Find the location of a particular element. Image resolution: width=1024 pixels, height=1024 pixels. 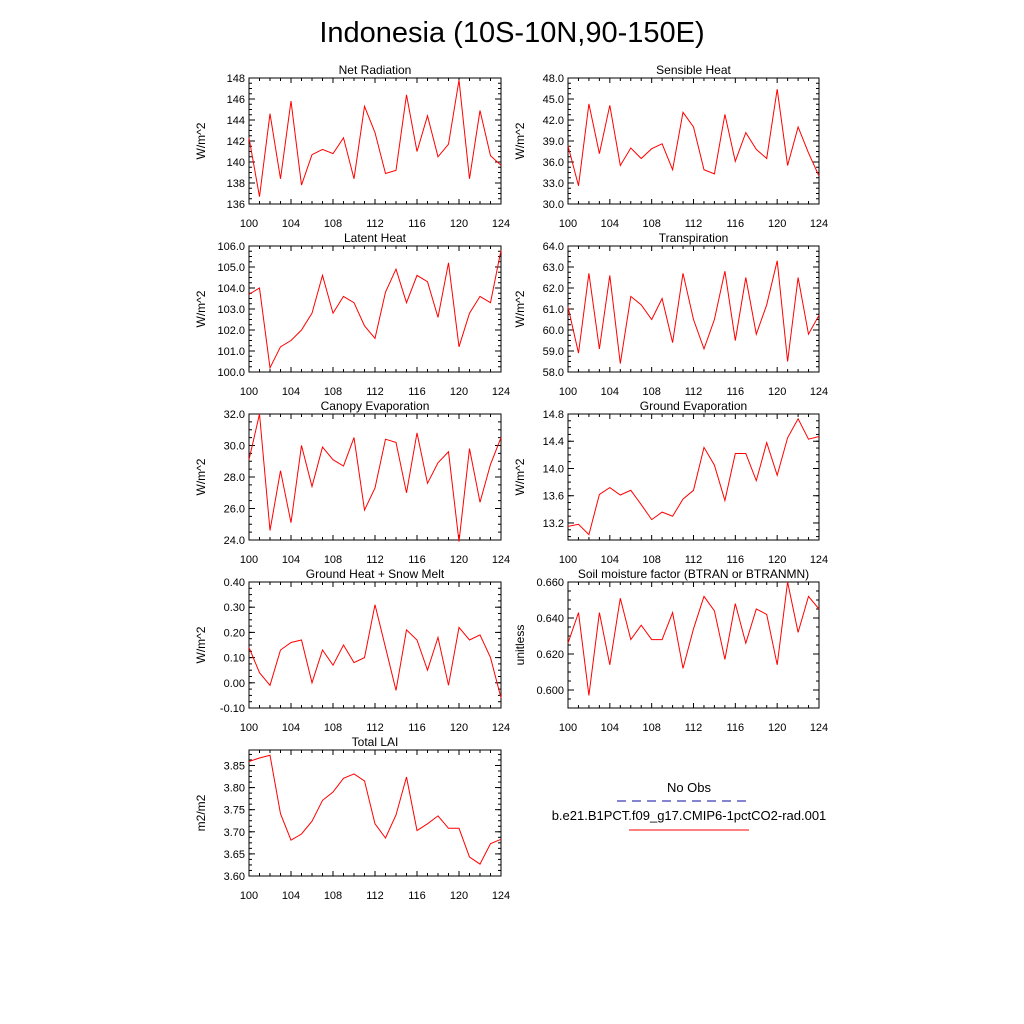

y-tick-label: 42.0 is located at coordinates (553, 121).